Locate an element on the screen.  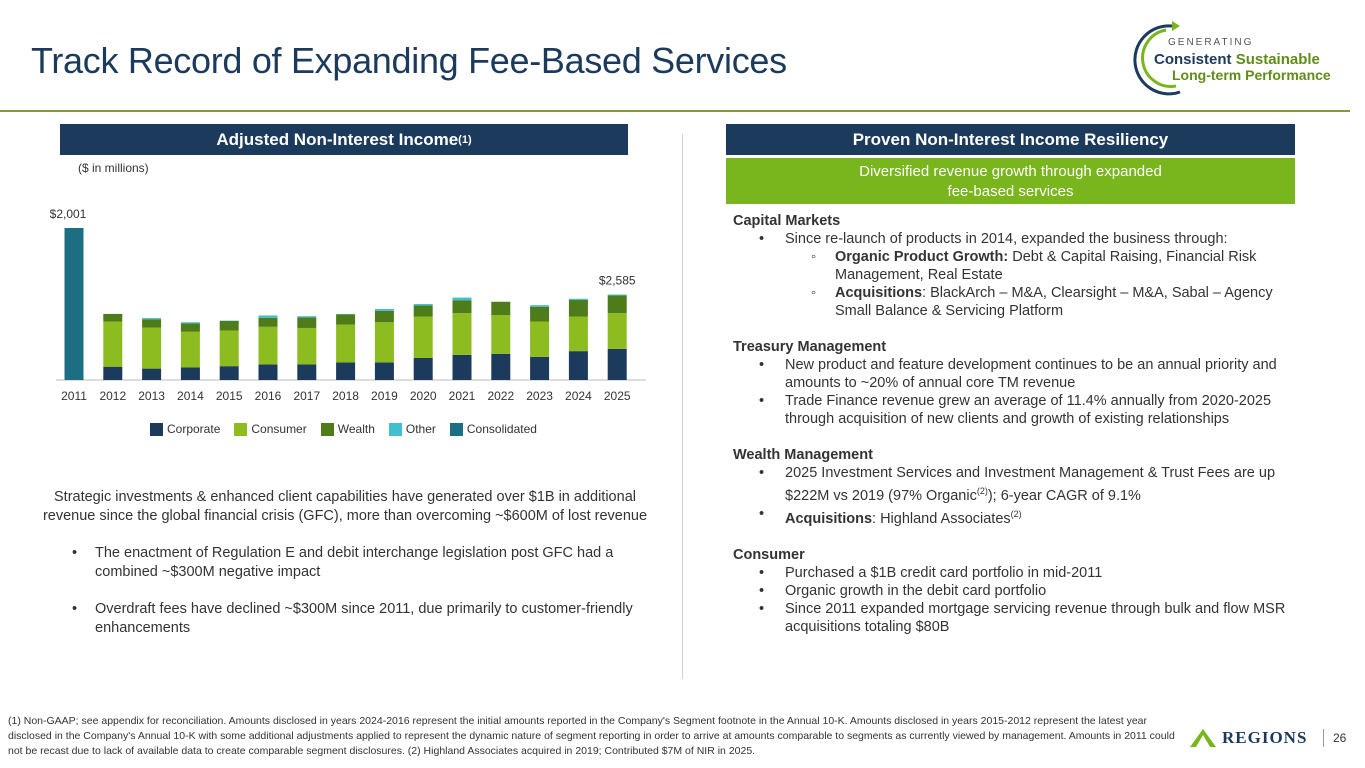
logo-line2: Long-term Performance is located at coordinates (1251, 75).